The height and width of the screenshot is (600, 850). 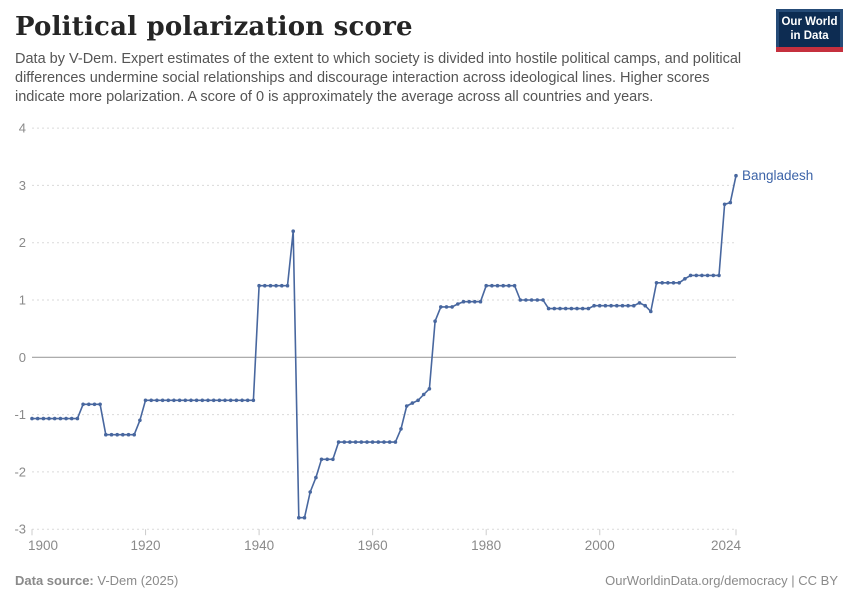 I want to click on x-axis-tick-label: 1960, so click(x=373, y=545).